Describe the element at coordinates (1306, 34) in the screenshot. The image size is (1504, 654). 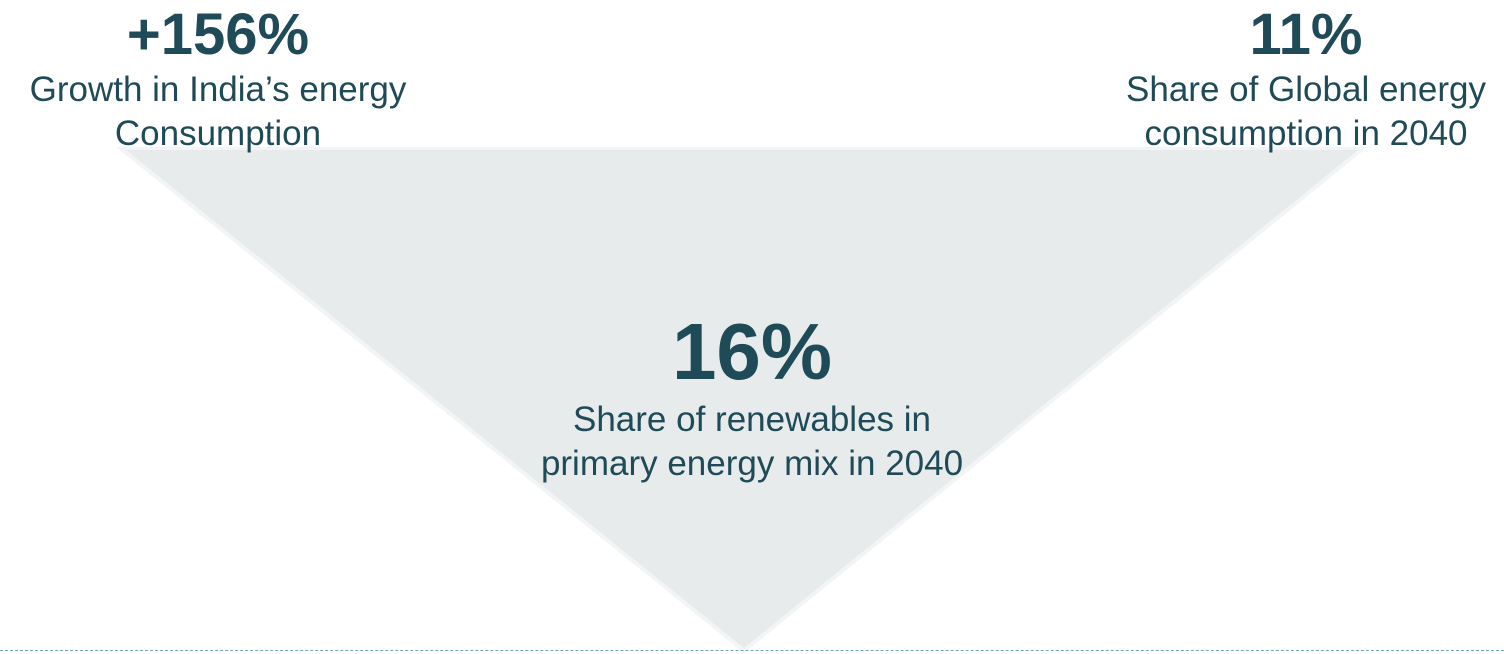
I see `stat-value: 11%` at that location.